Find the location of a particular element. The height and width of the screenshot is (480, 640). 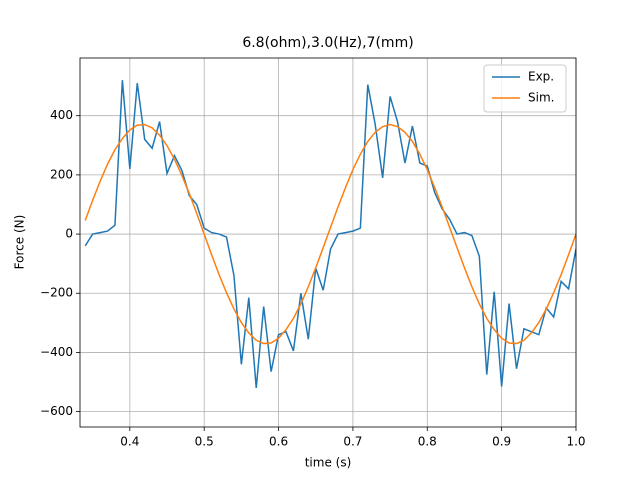

x-tick-label: 0.8 is located at coordinates (427, 442).